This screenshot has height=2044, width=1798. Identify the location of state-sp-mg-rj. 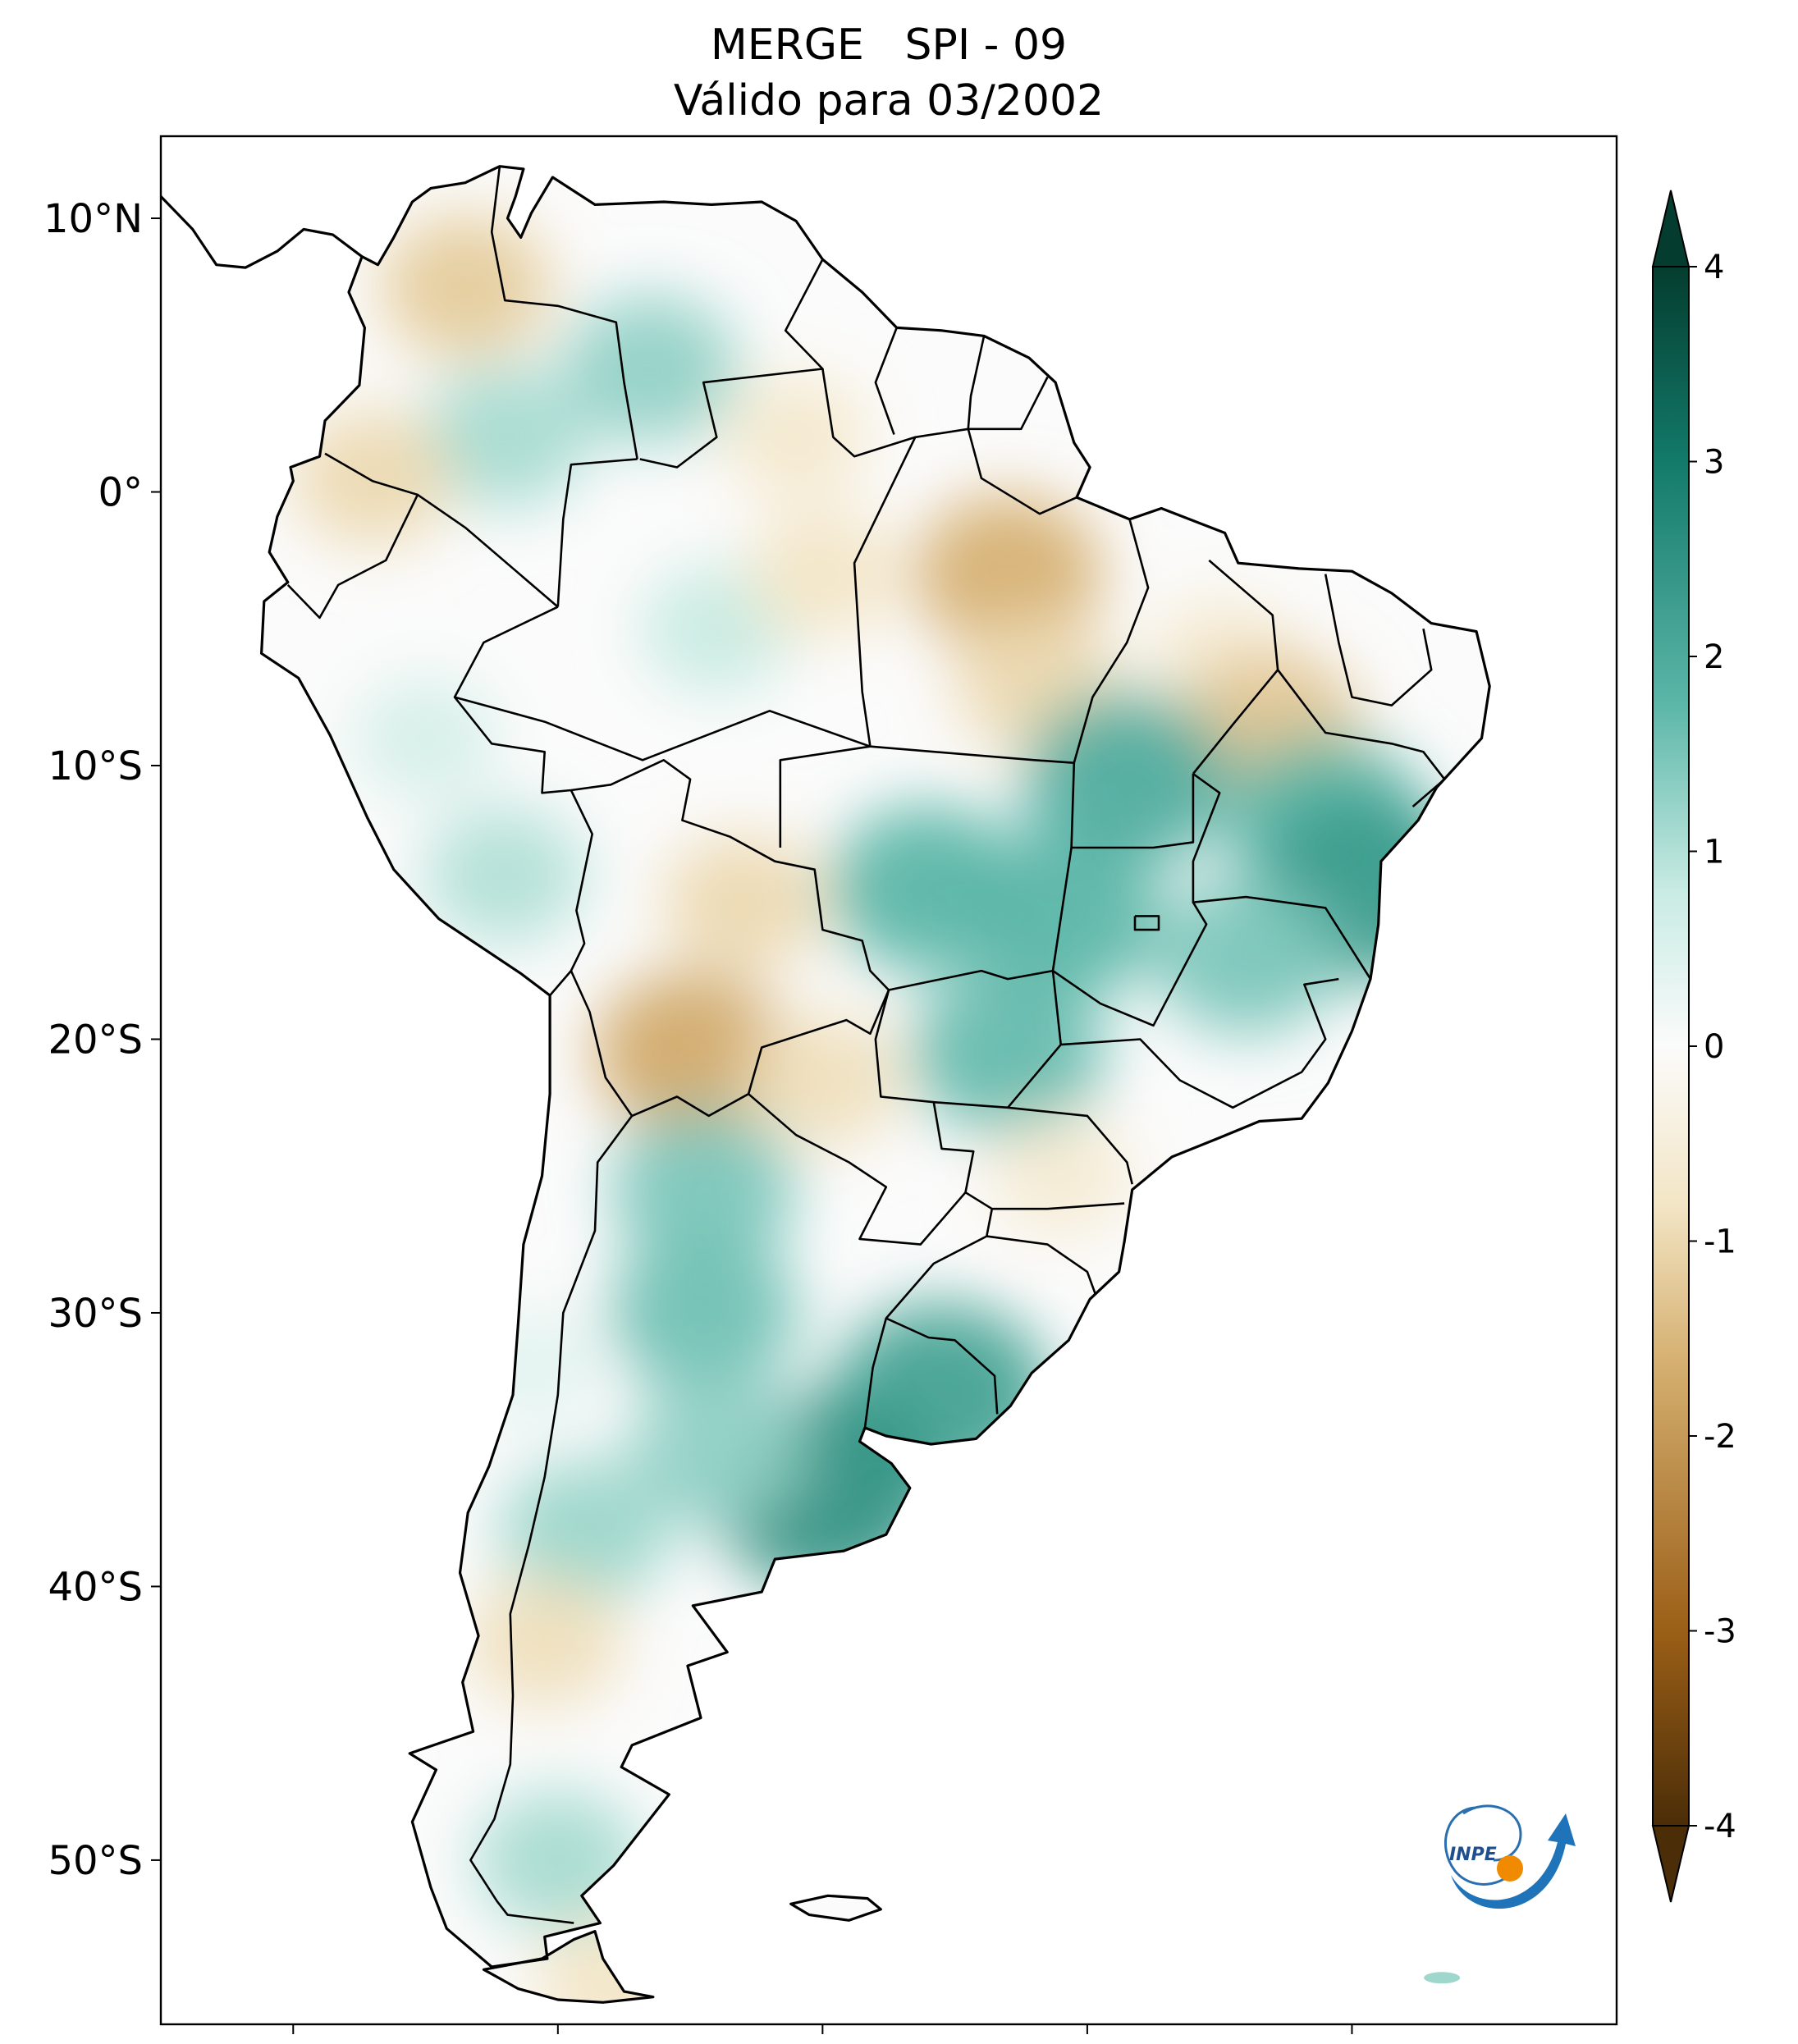
(1199, 1043).